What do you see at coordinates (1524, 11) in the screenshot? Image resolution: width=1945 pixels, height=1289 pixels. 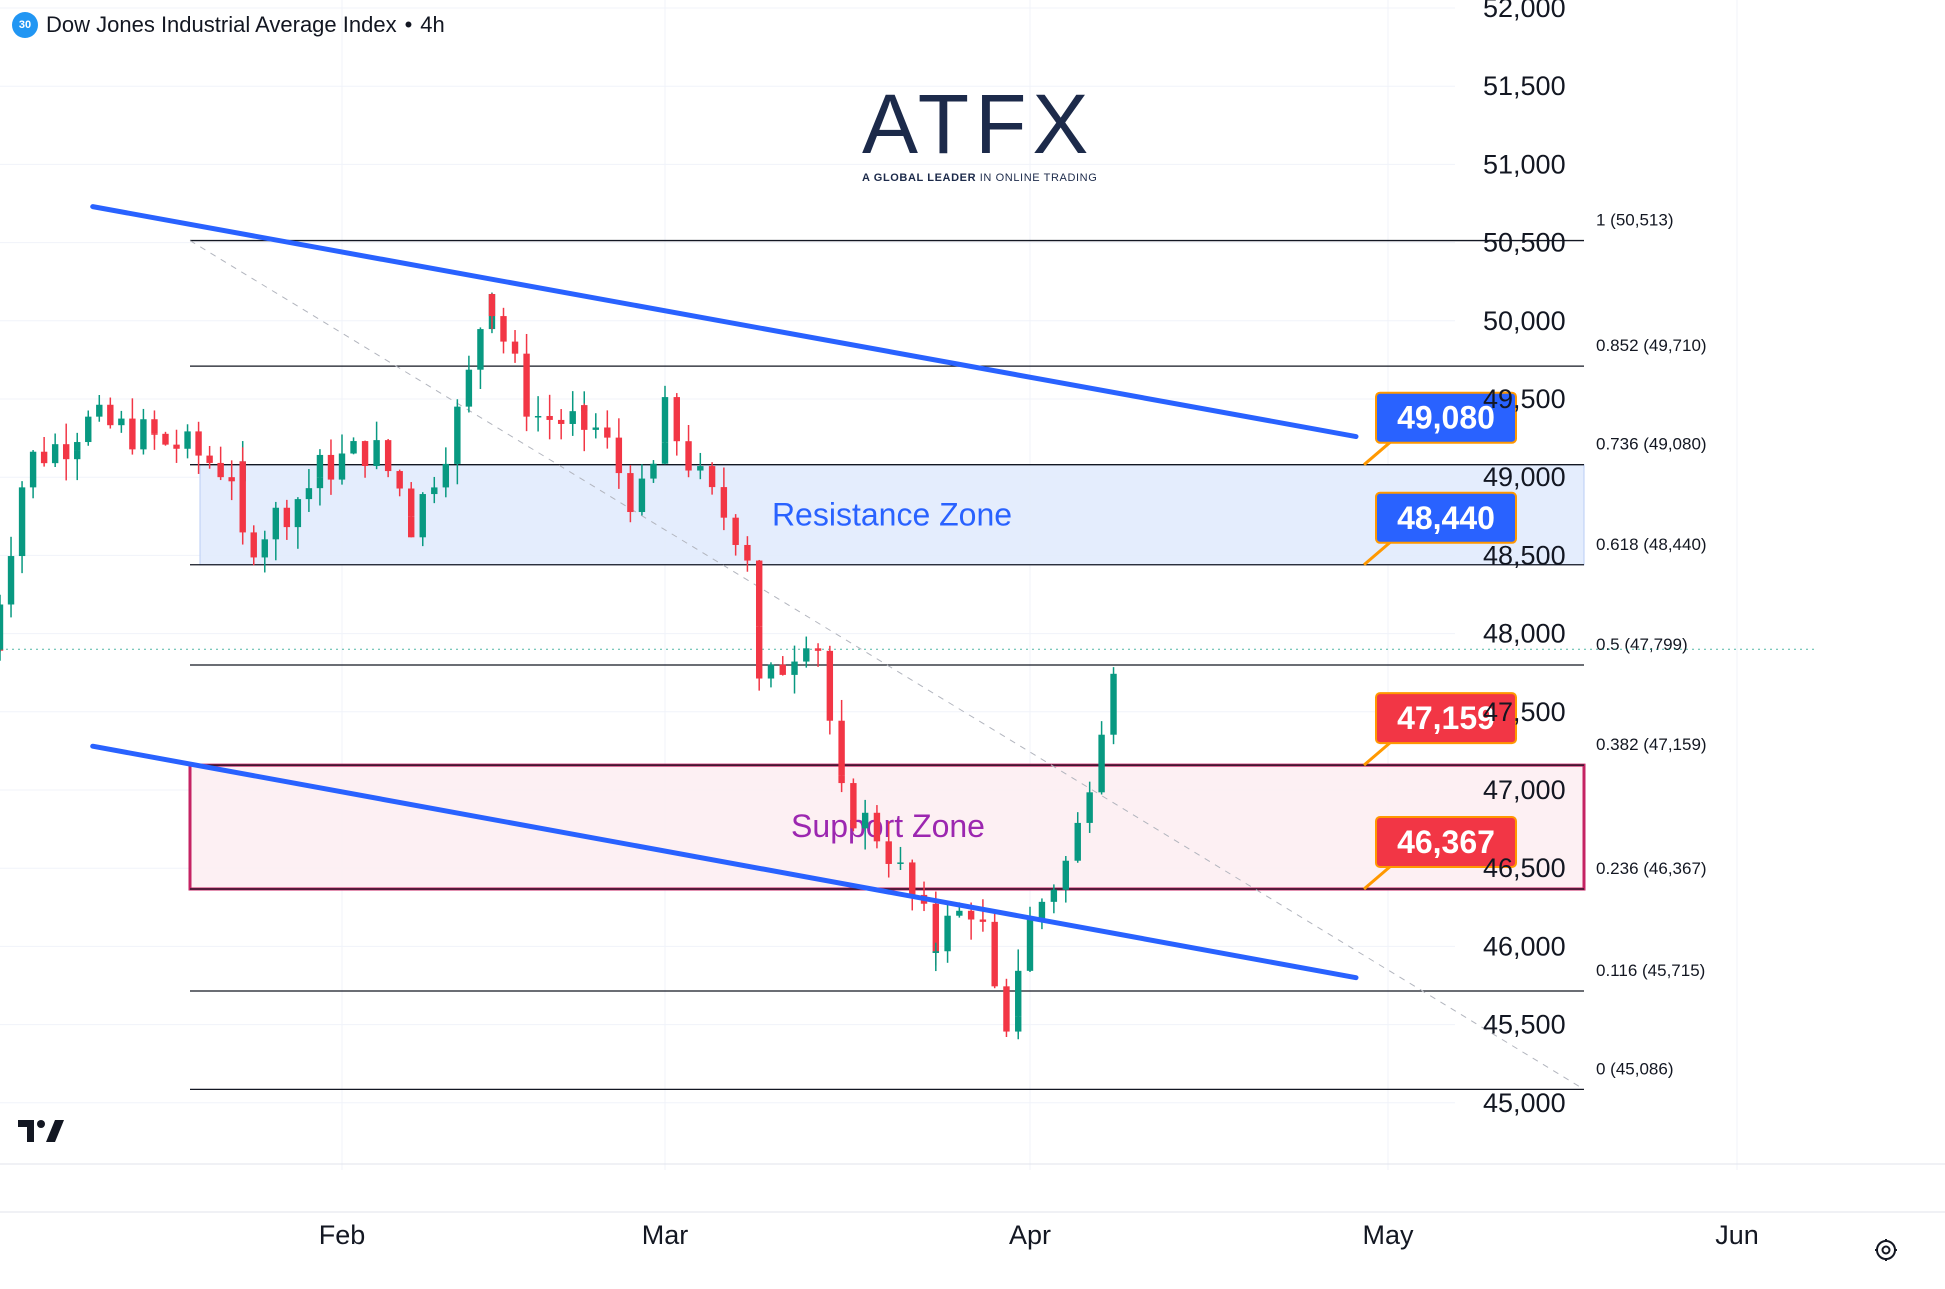 I see `y-tick-label: 52,000` at bounding box center [1524, 11].